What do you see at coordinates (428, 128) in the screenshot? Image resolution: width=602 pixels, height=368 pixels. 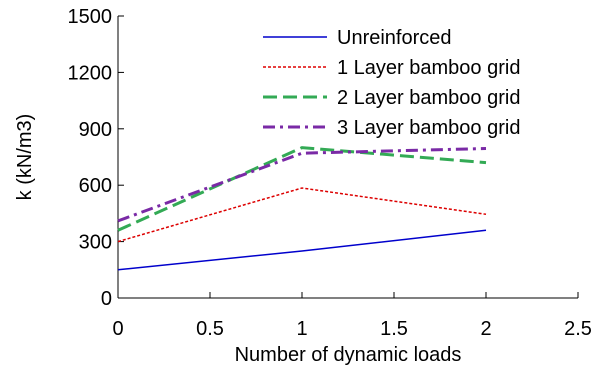 I see `legend-label-4: 3 Layer bamboo grid` at bounding box center [428, 128].